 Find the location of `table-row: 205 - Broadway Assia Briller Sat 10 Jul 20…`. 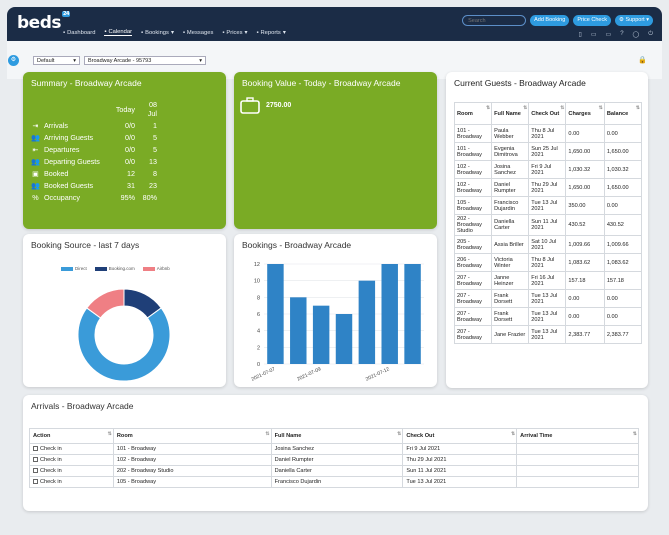

table-row: 205 - Broadway Assia Briller Sat 10 Jul 20… is located at coordinates (548, 244).